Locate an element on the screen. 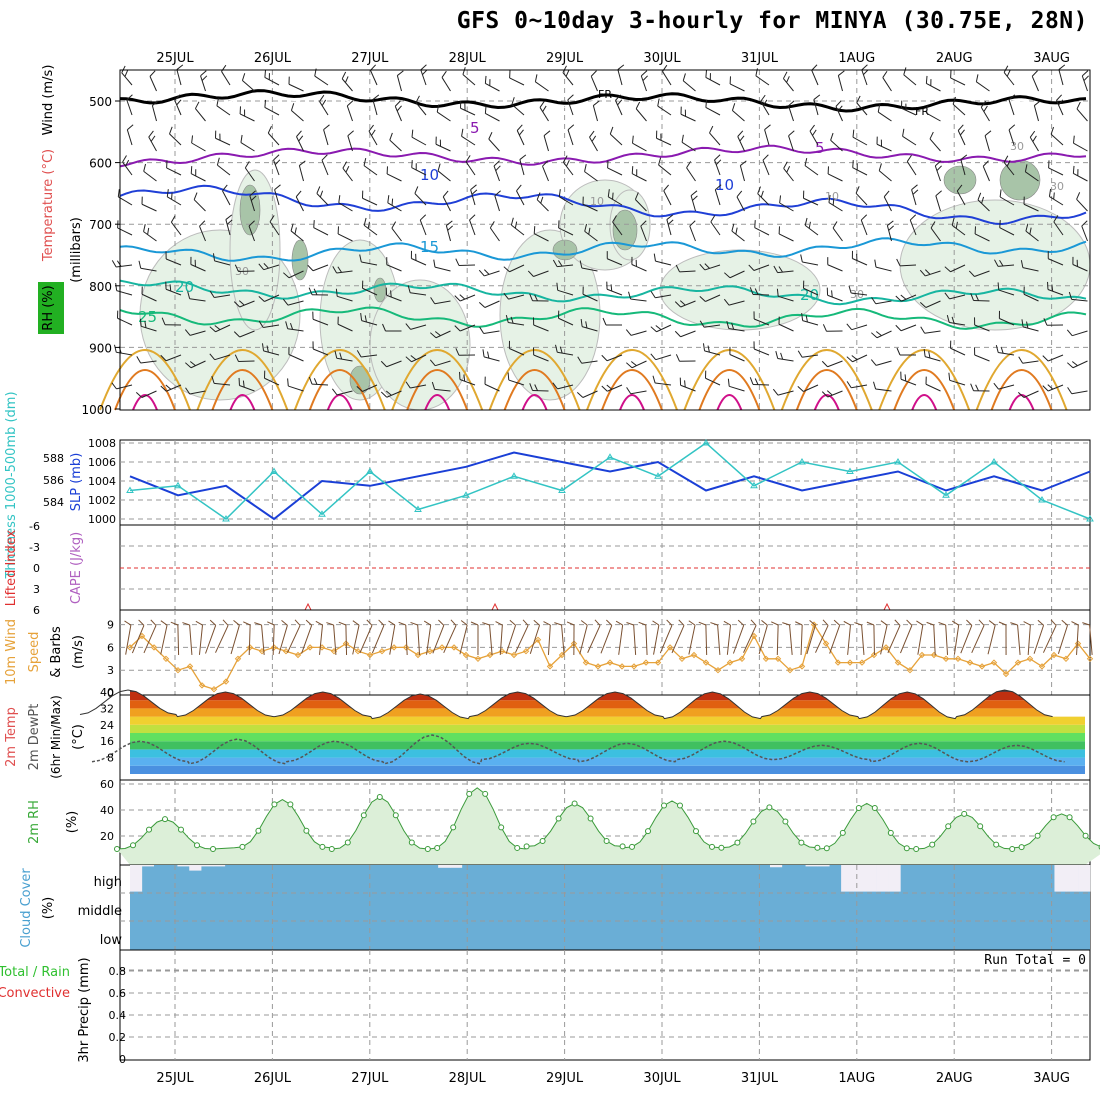 This screenshot has width=1100, height=1100. temp-tick: 32 is located at coordinates (107, 708).